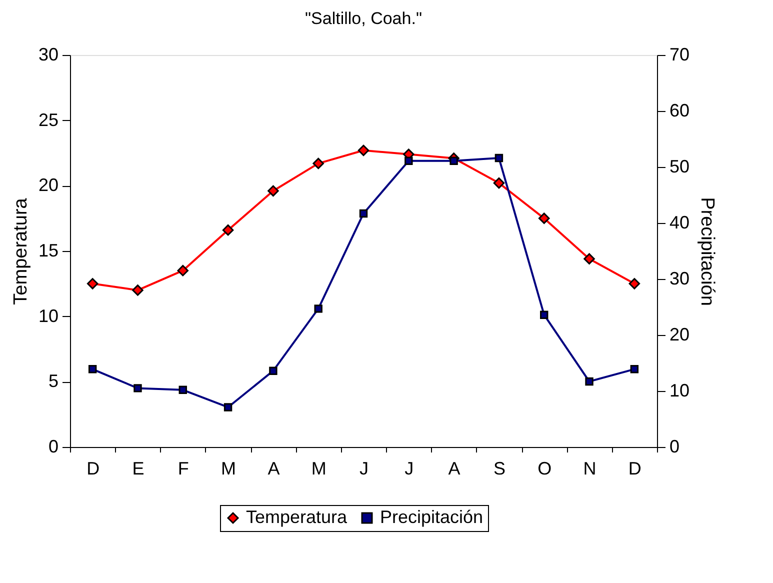 Image resolution: width=773 pixels, height=583 pixels. What do you see at coordinates (297, 517) in the screenshot?
I see `legend-label: Temperatura` at bounding box center [297, 517].